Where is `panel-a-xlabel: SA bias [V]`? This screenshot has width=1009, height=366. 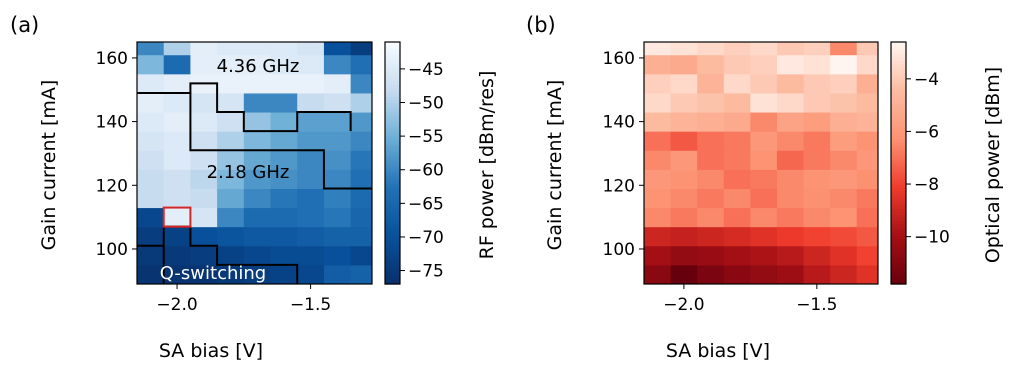 panel-a-xlabel: SA bias [V] is located at coordinates (211, 351).